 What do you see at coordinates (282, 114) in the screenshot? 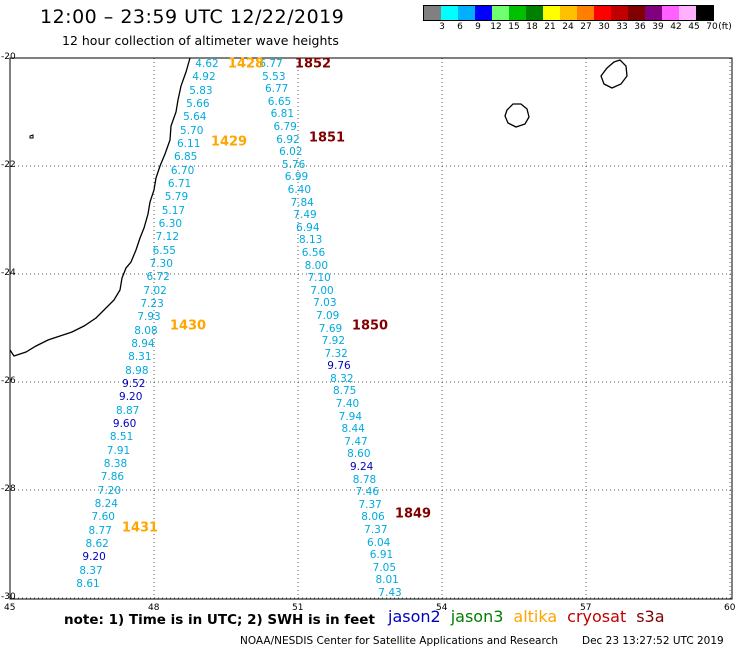
I see `wave-height-value: 6.81` at bounding box center [282, 114].